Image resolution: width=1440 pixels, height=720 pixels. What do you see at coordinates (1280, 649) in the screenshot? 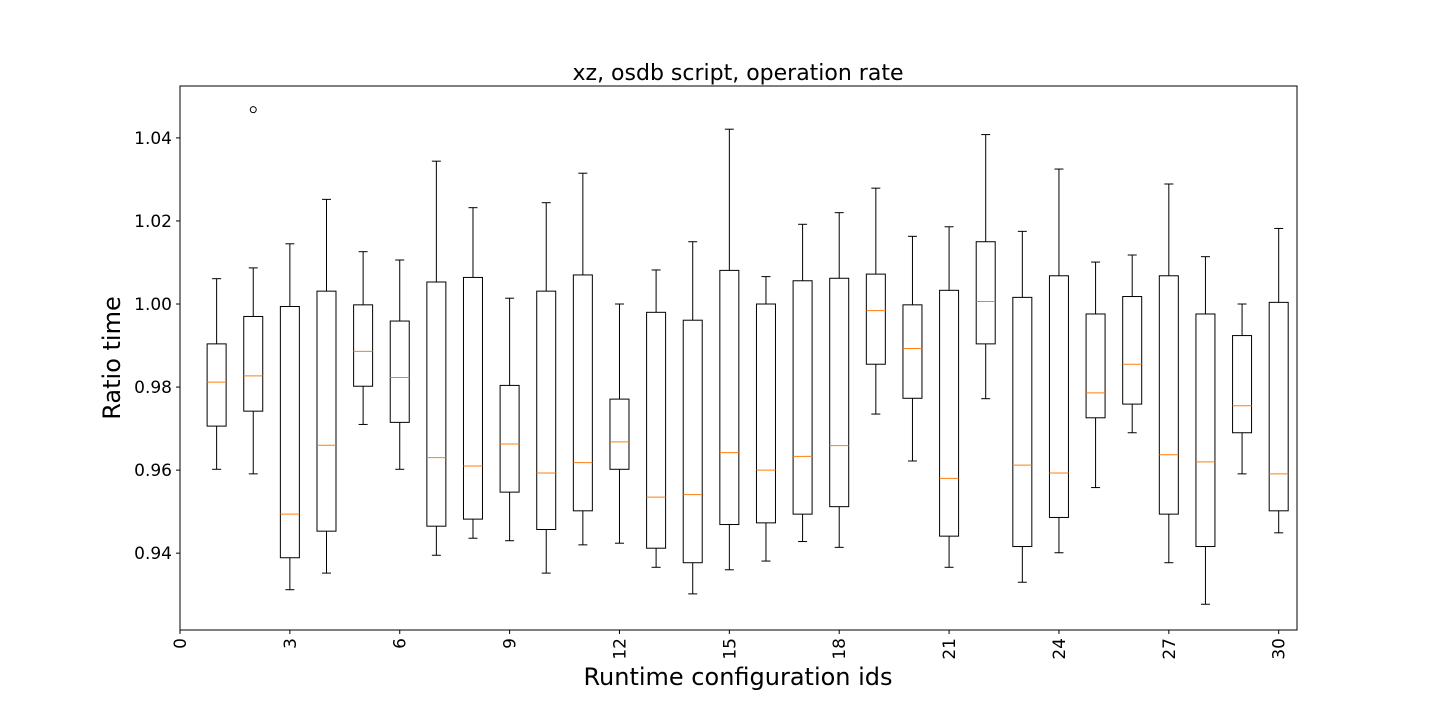
I see `x-tick-label: 30` at bounding box center [1280, 649].